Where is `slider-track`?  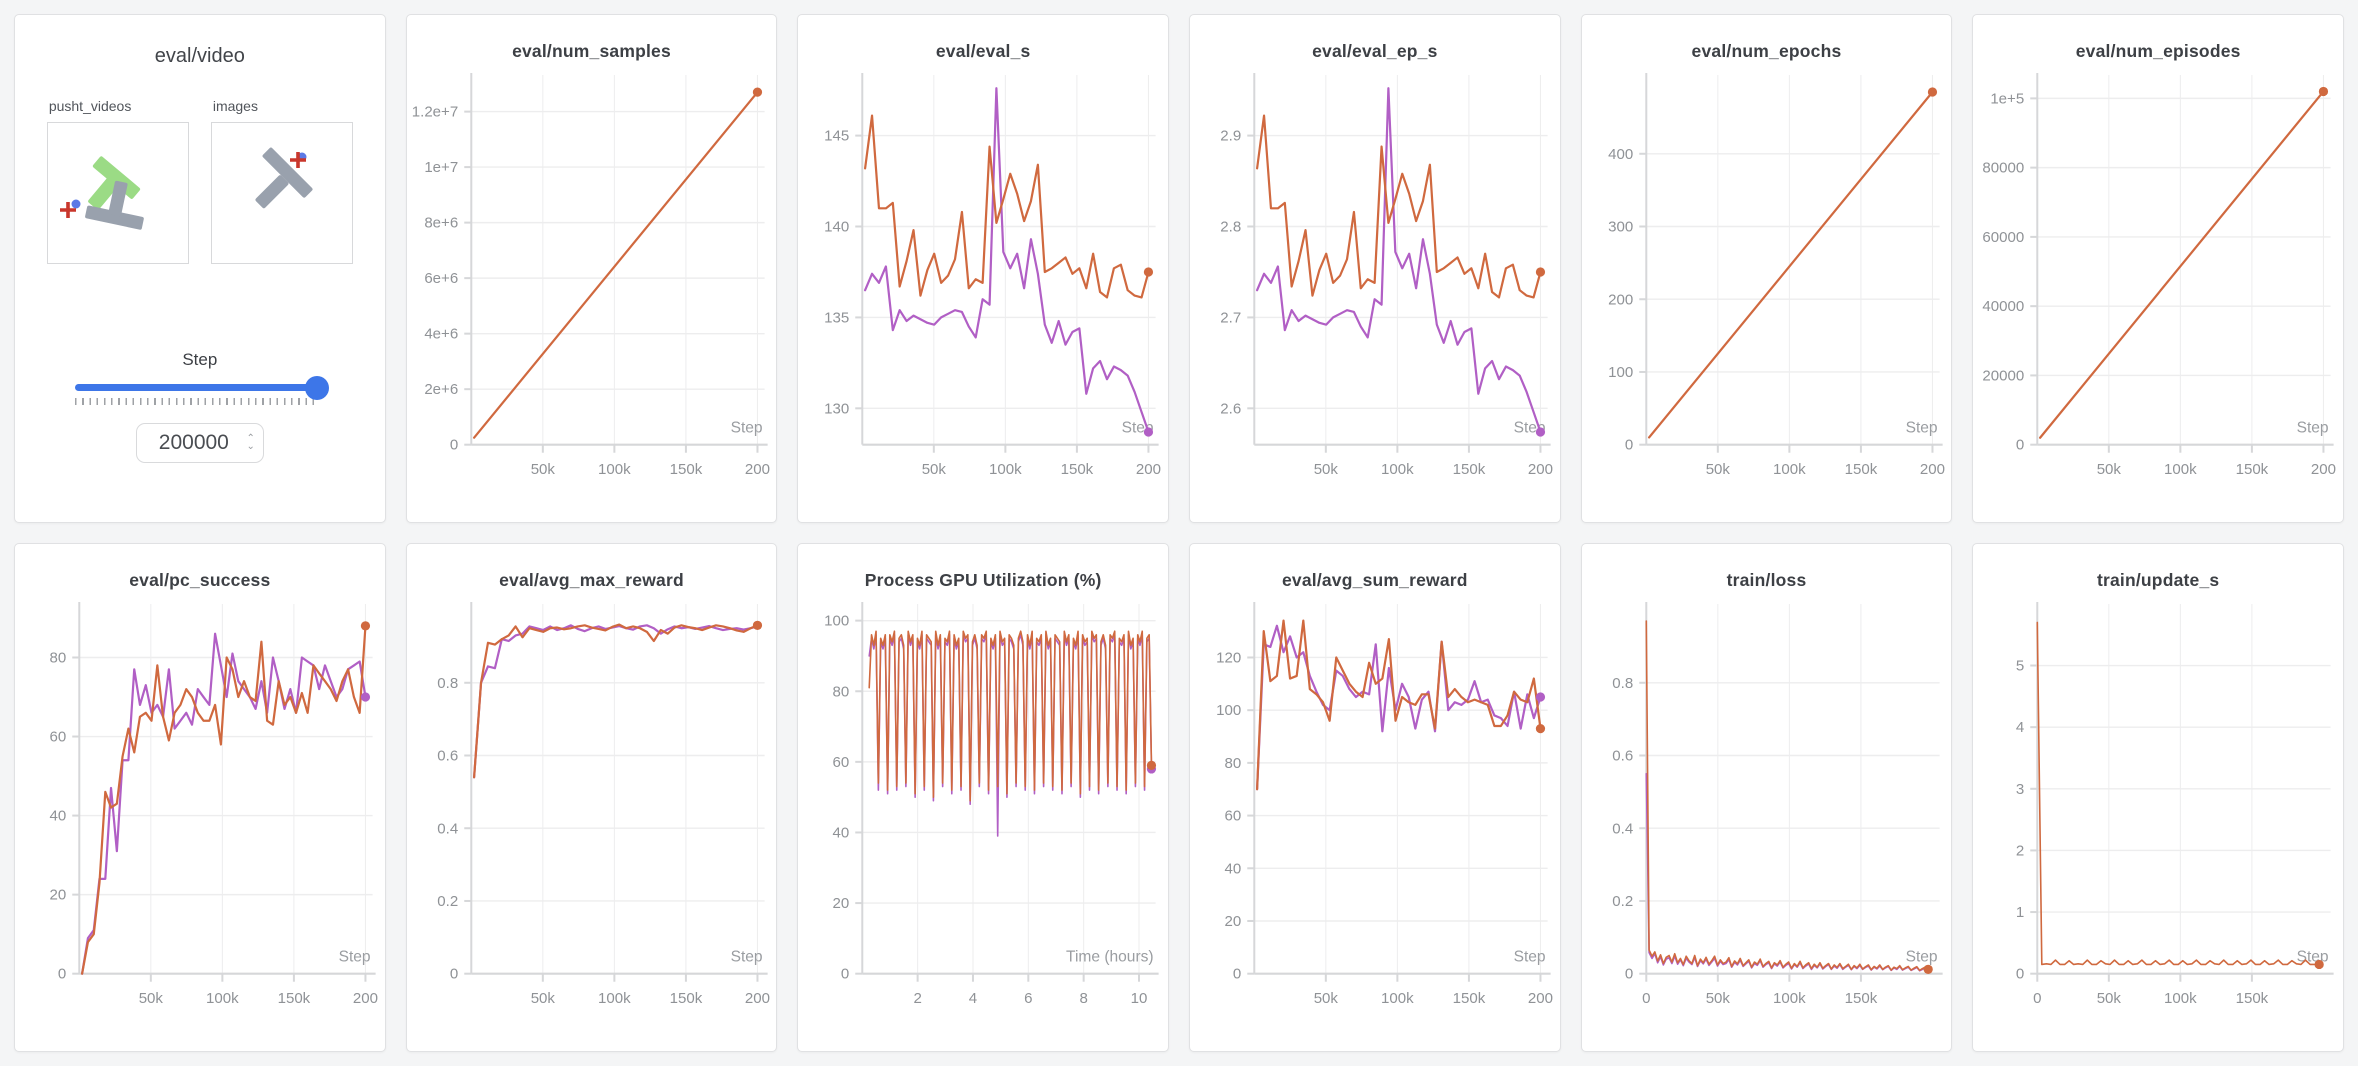
slider-track is located at coordinates (201, 387).